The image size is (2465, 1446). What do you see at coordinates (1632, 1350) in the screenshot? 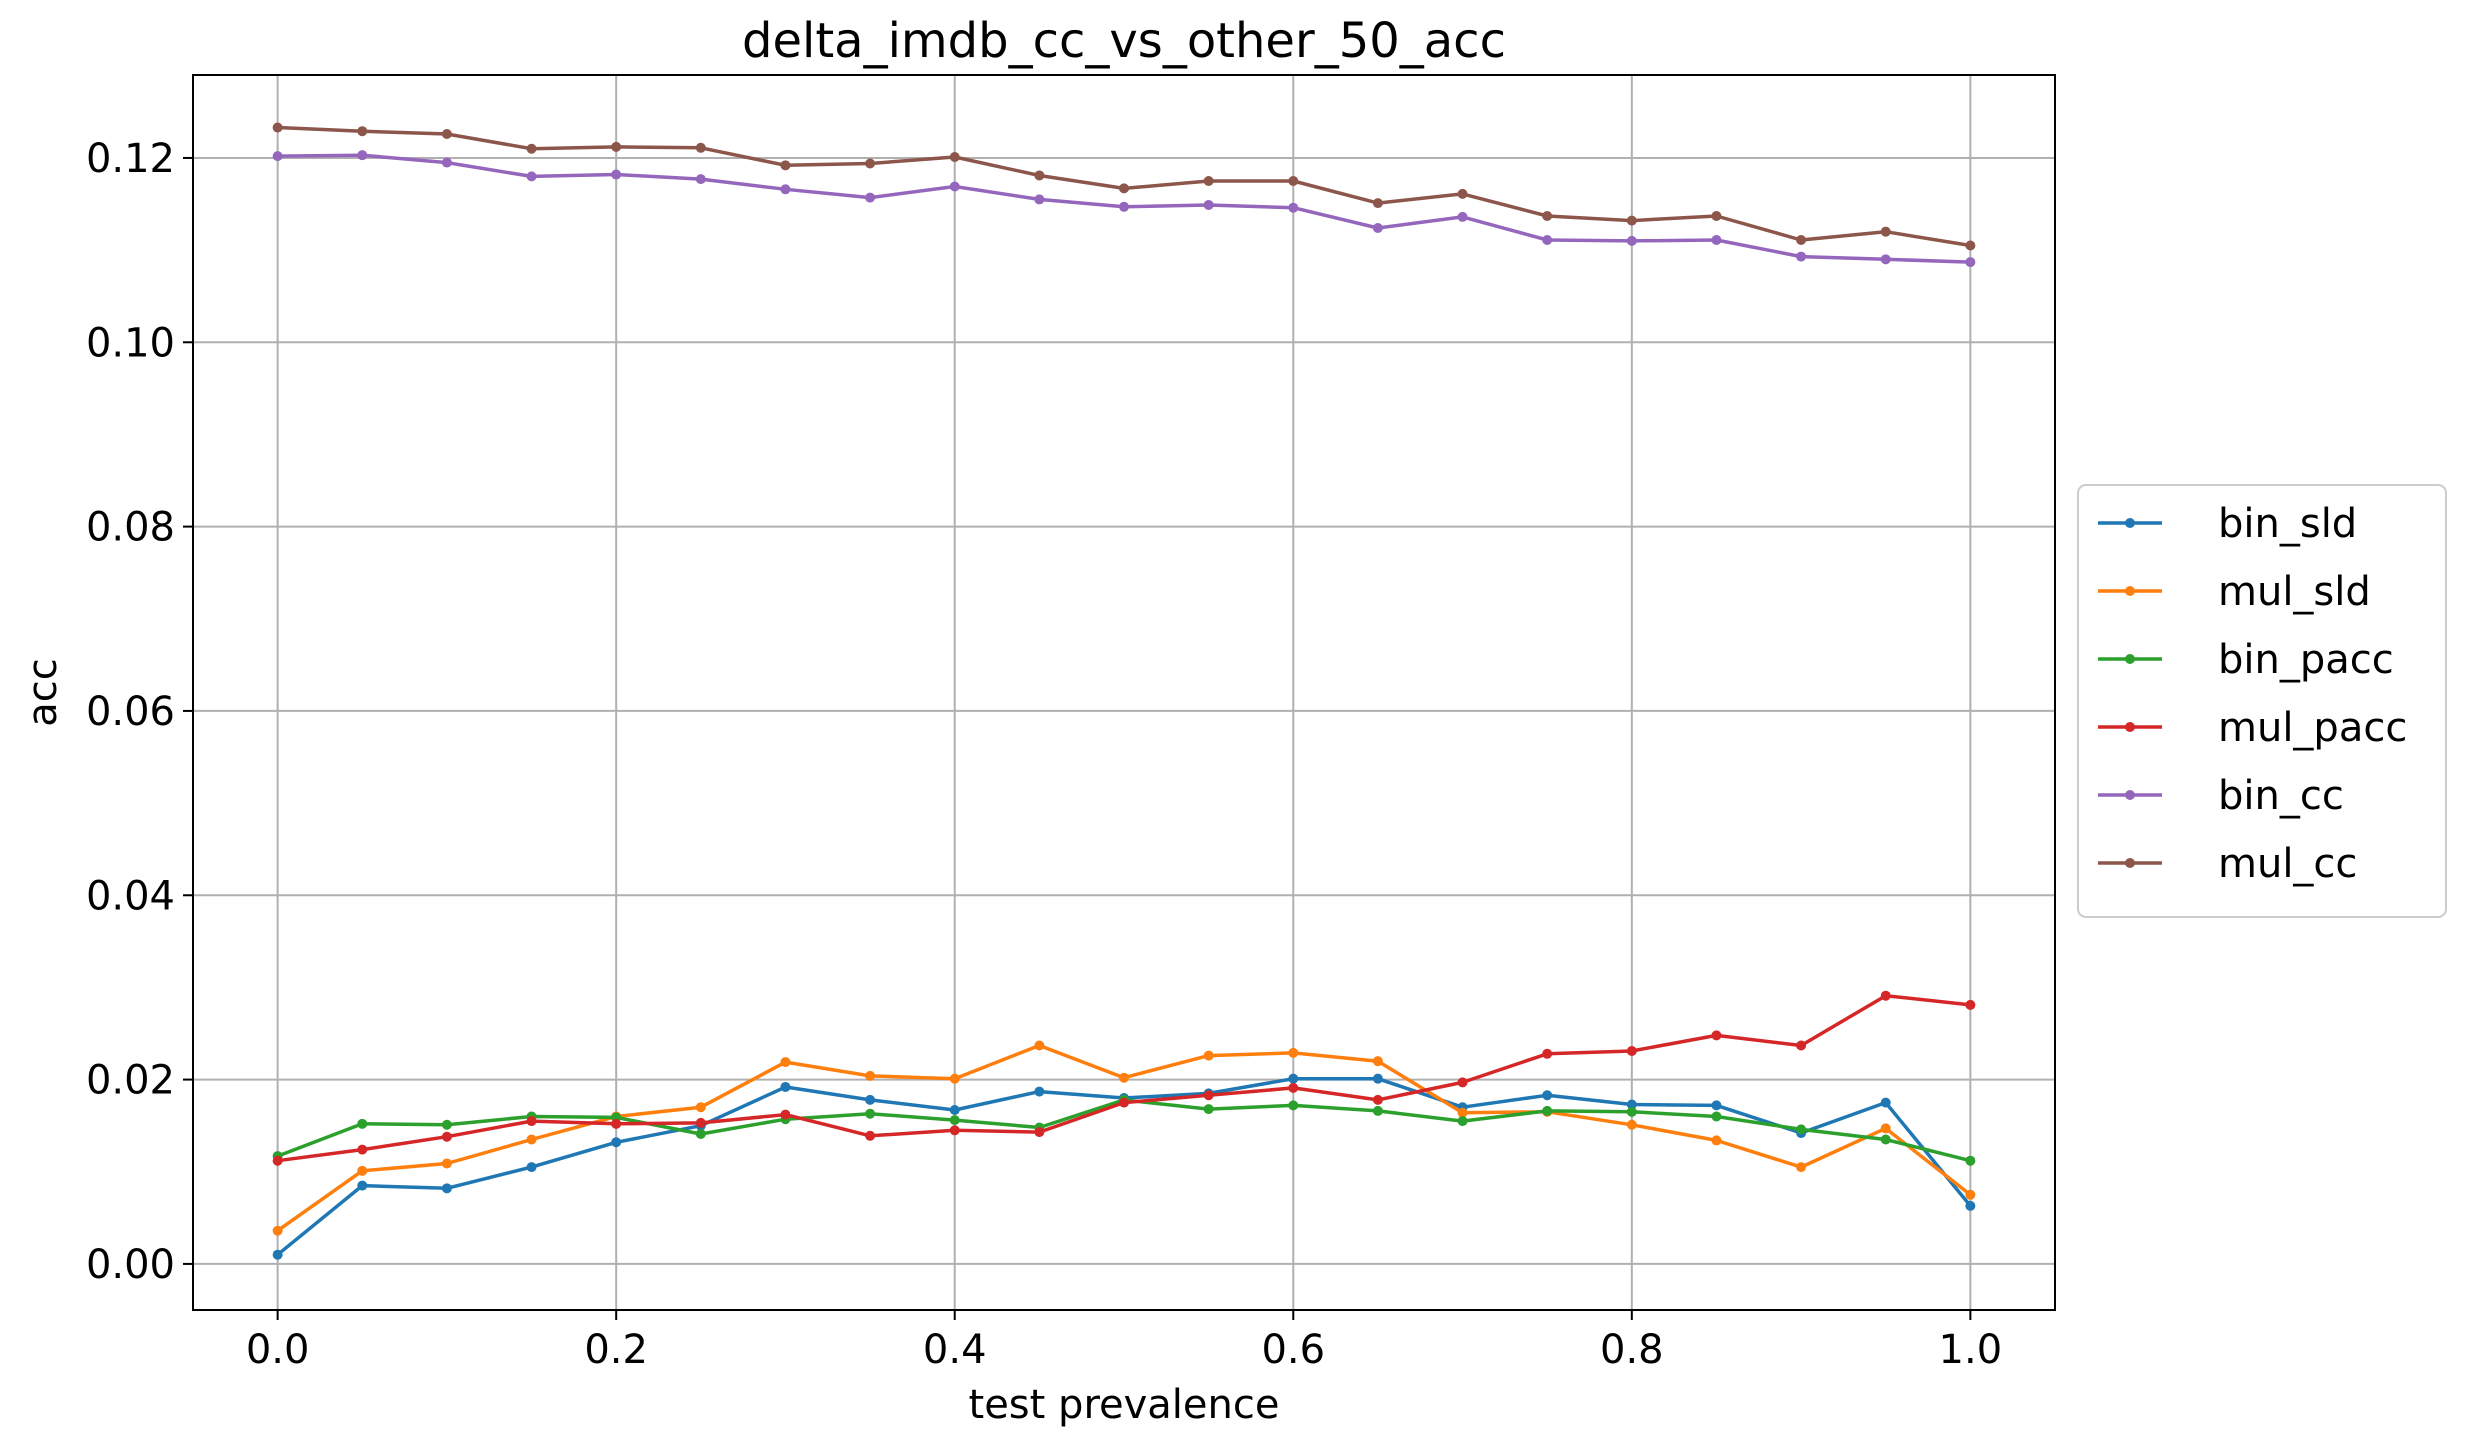
I see `x-tick-label: 0.8` at bounding box center [1632, 1350].